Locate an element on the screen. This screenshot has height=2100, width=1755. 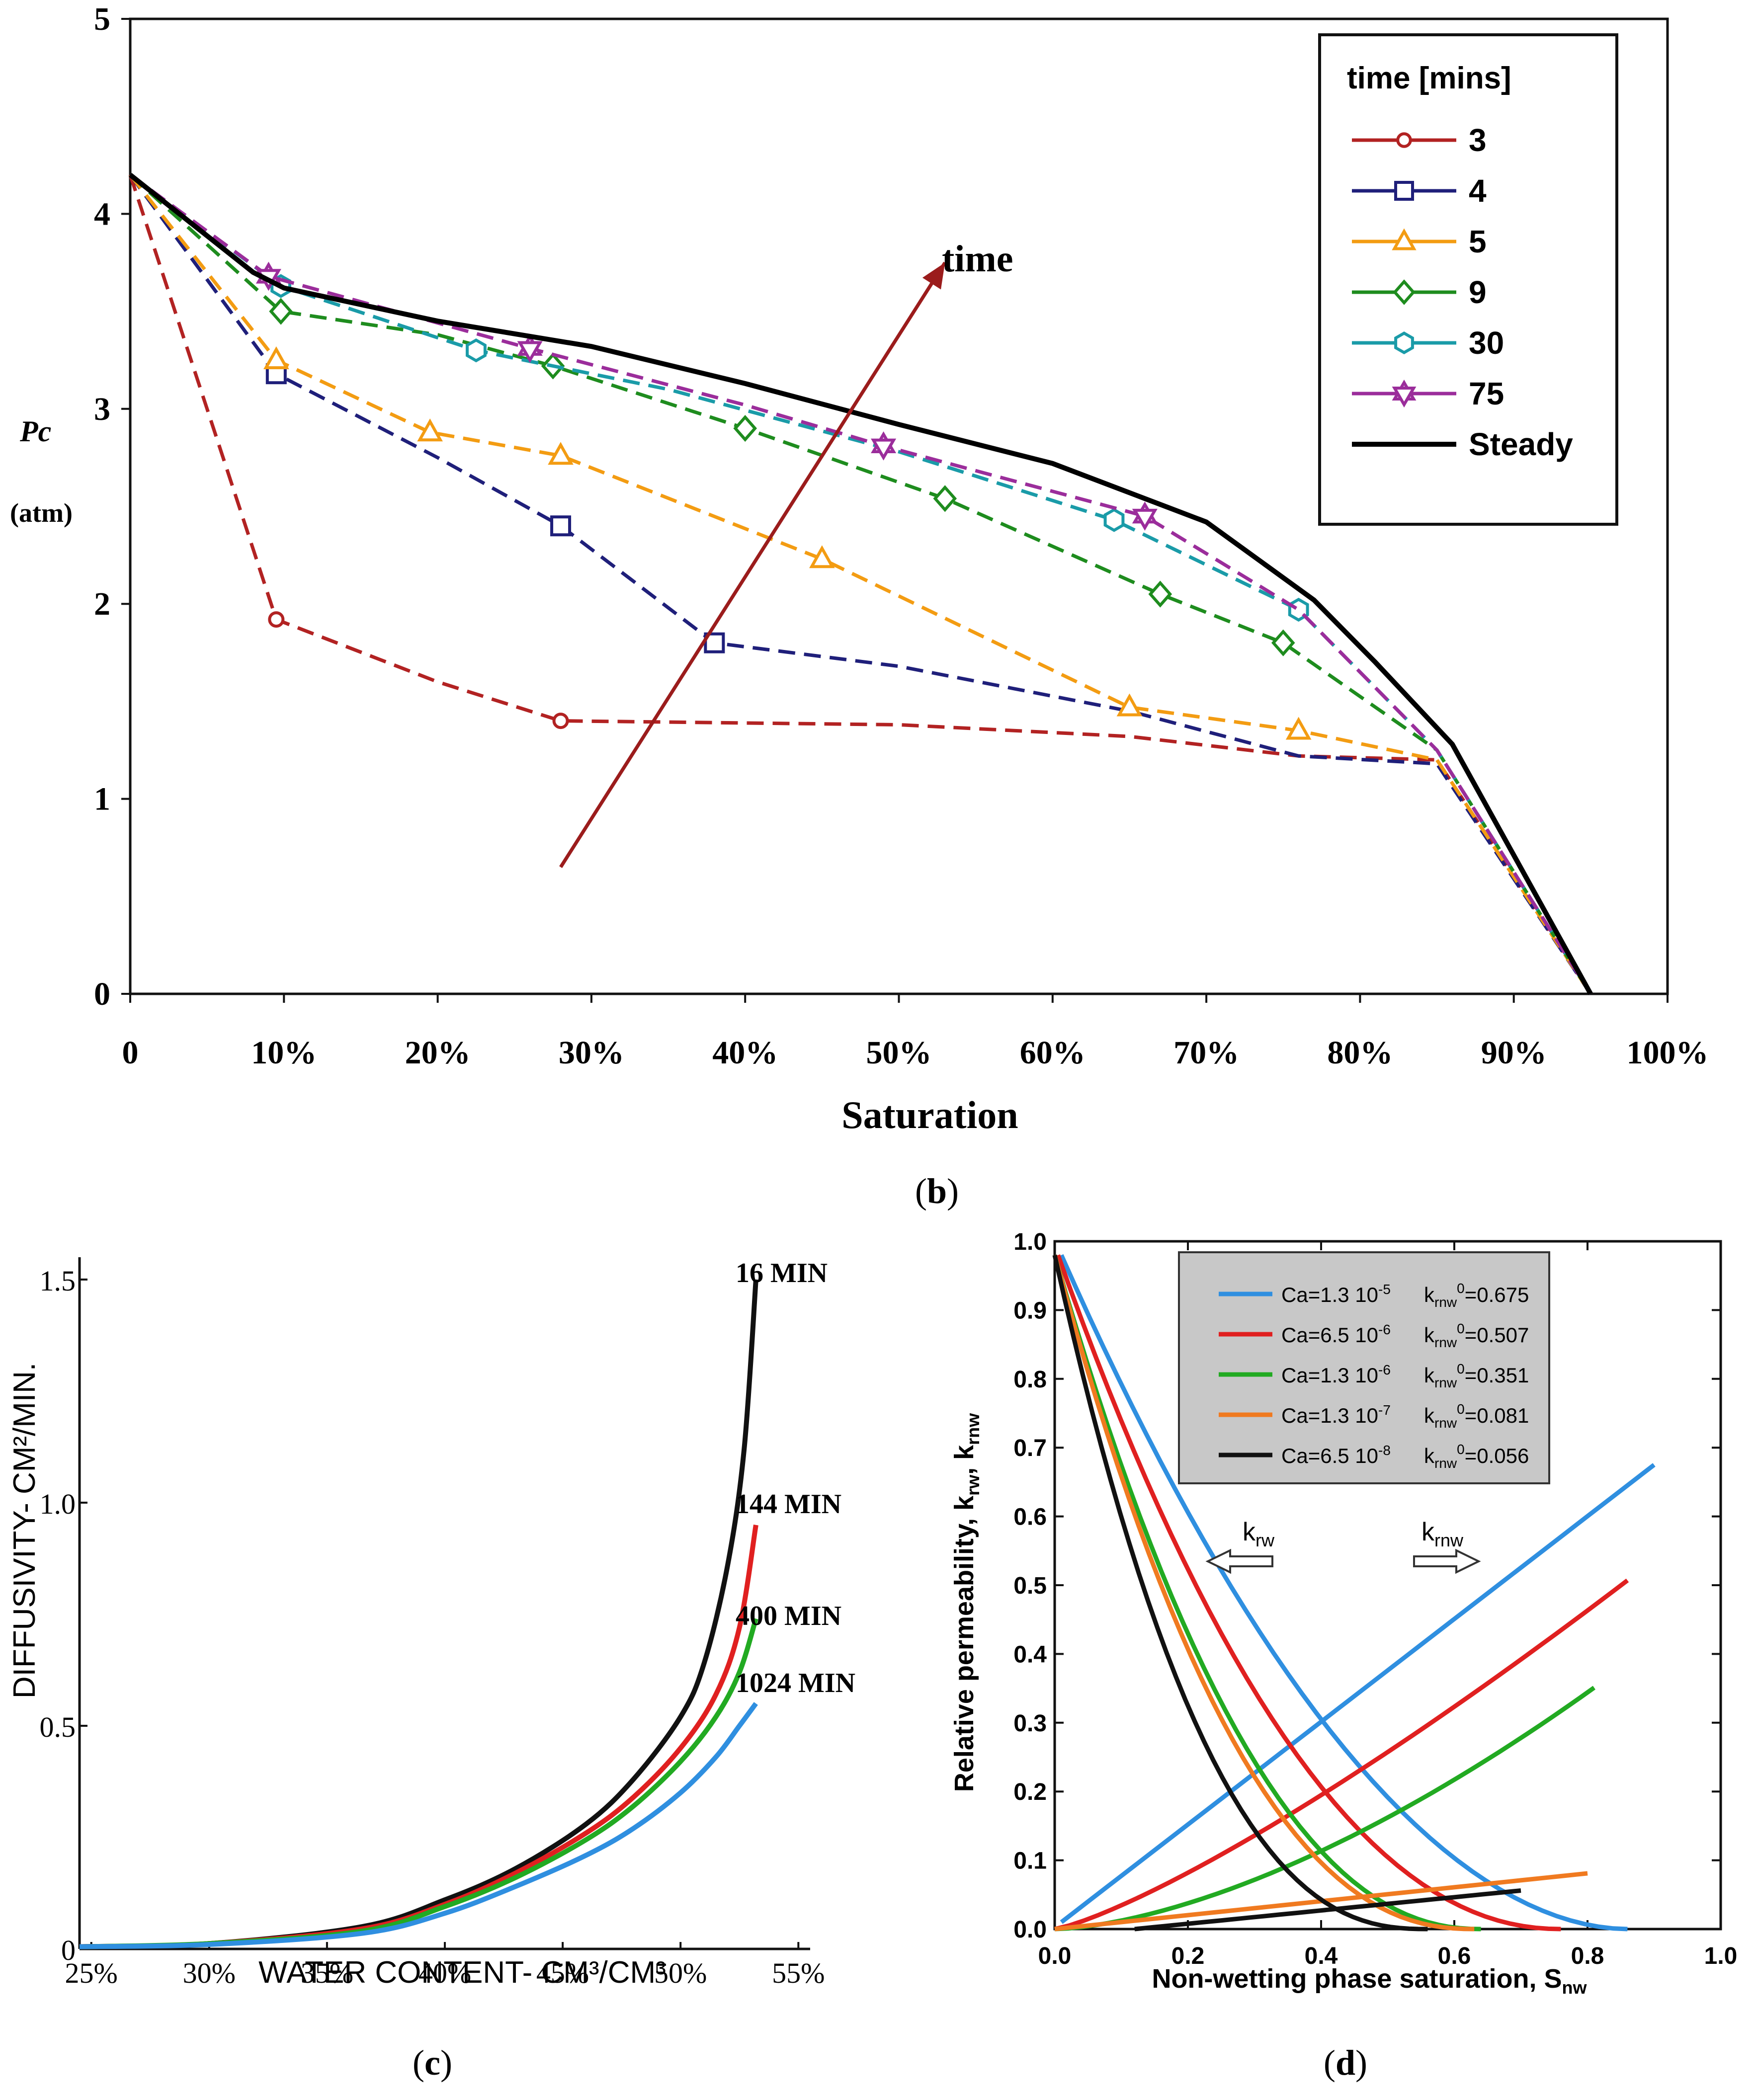
b-legend: time [mins] 3 4 5 9 30 75 Steady is located at coordinates (1468, 279).